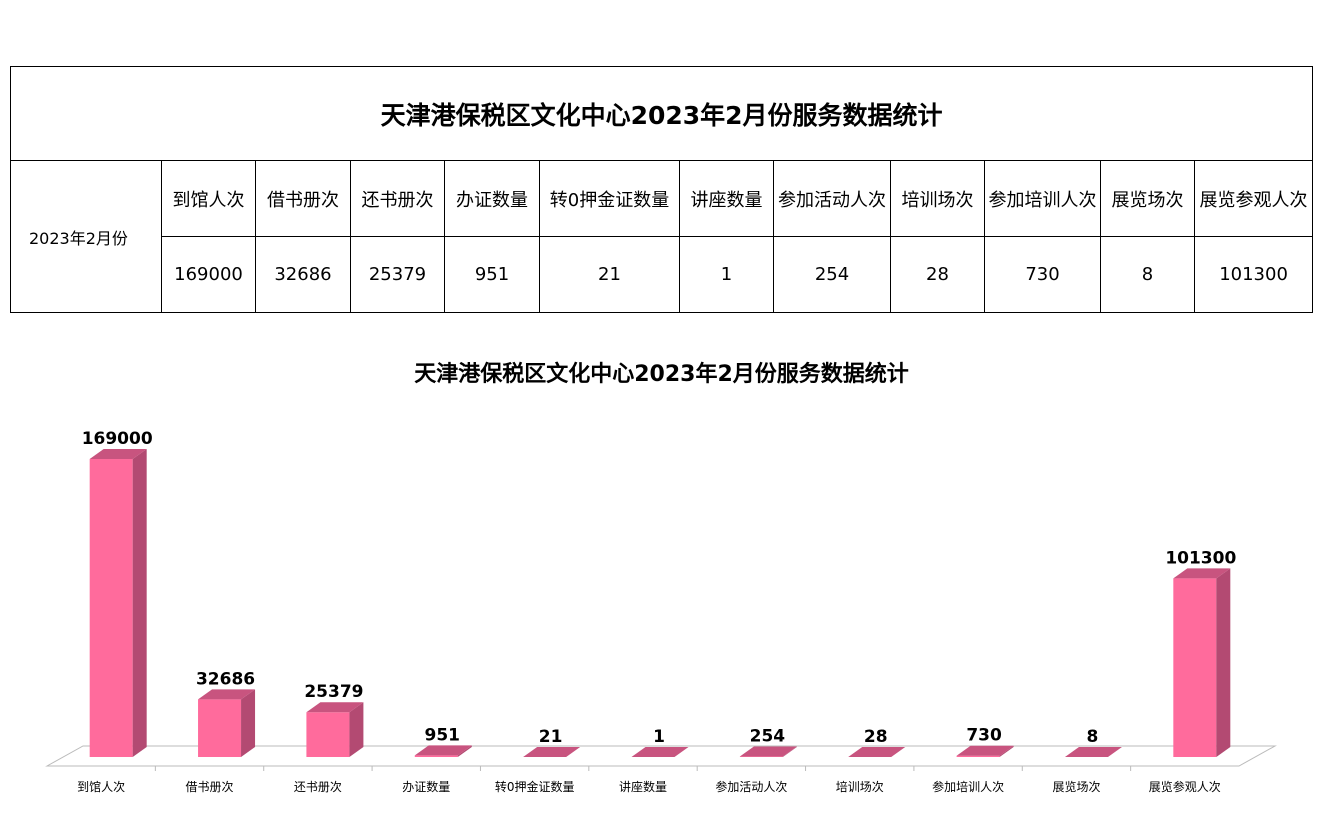 This screenshot has height=831, width=1323. Describe the element at coordinates (551, 737) in the screenshot. I see `data-label: 21` at that location.